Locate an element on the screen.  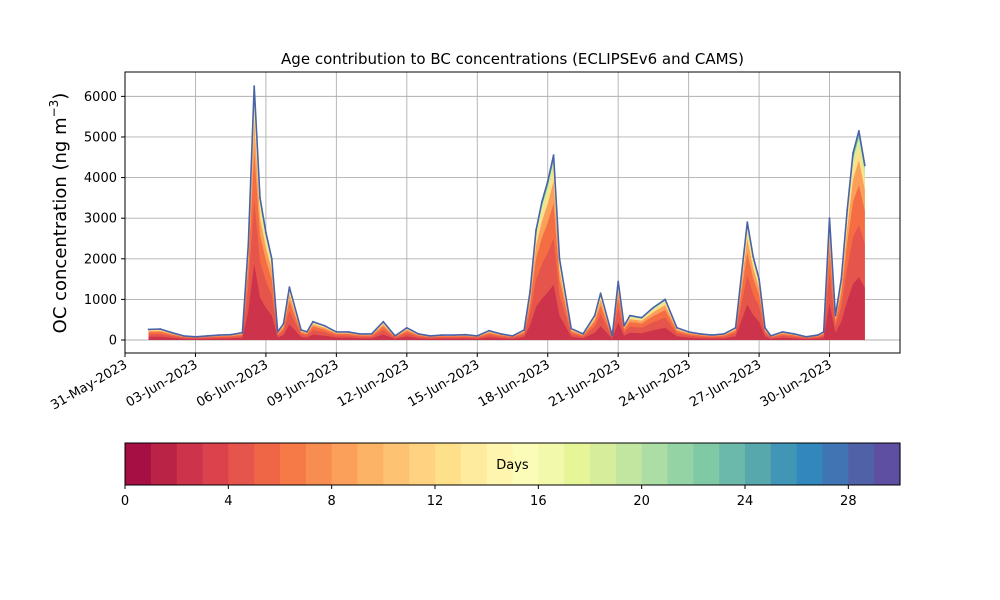
x-tick-label: 30-Jun-2023 is located at coordinates (796, 383).